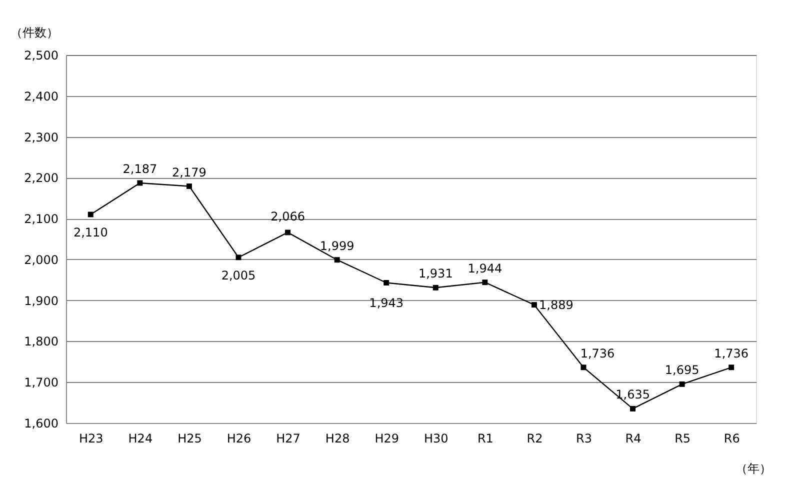 The image size is (808, 488). What do you see at coordinates (41, 423) in the screenshot?
I see `y-tick-label: 1,600` at bounding box center [41, 423].